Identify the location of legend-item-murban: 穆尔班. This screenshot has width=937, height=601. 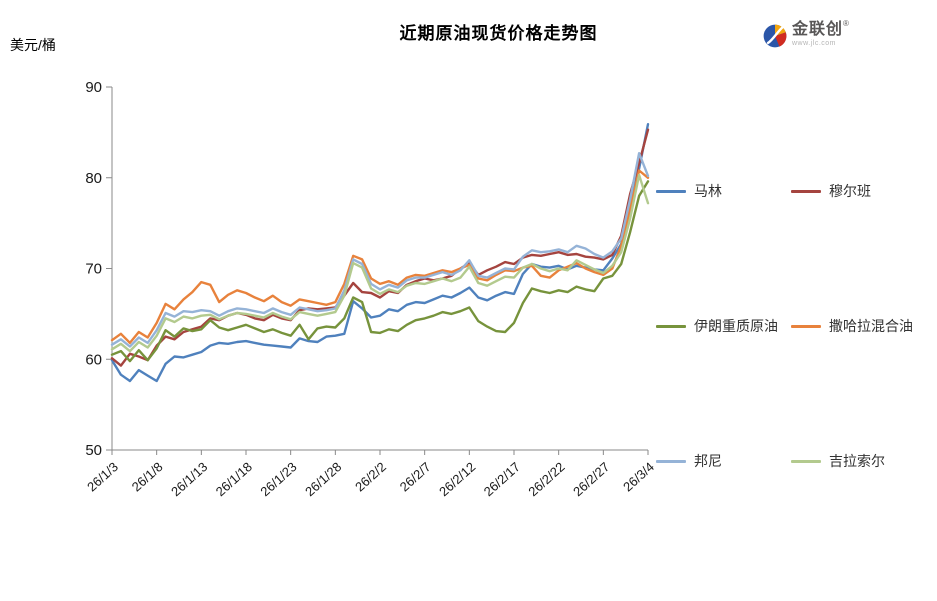
(831, 191).